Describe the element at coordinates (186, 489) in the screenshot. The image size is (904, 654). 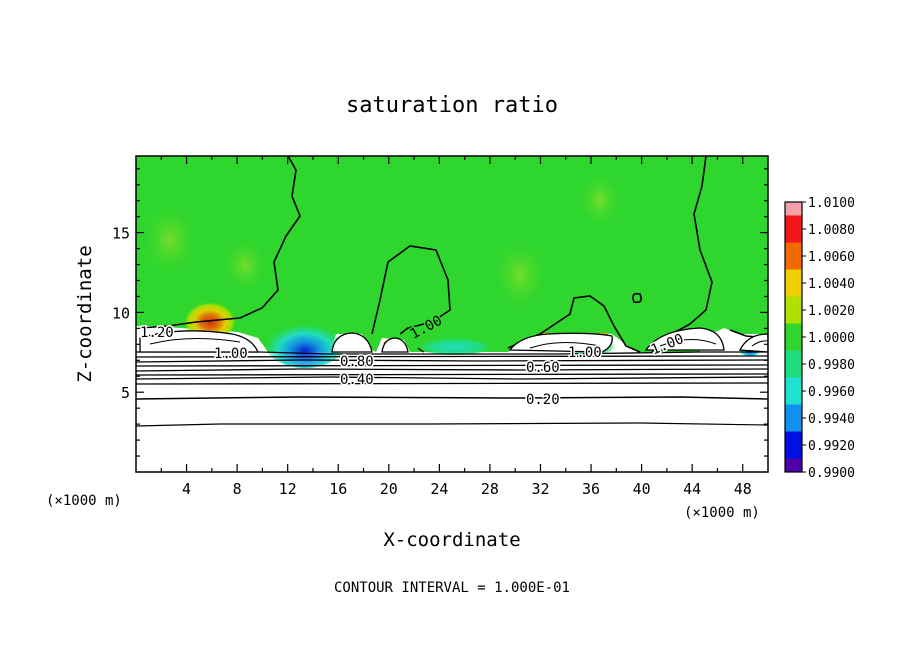
I see `x-tick-label: 4` at that location.